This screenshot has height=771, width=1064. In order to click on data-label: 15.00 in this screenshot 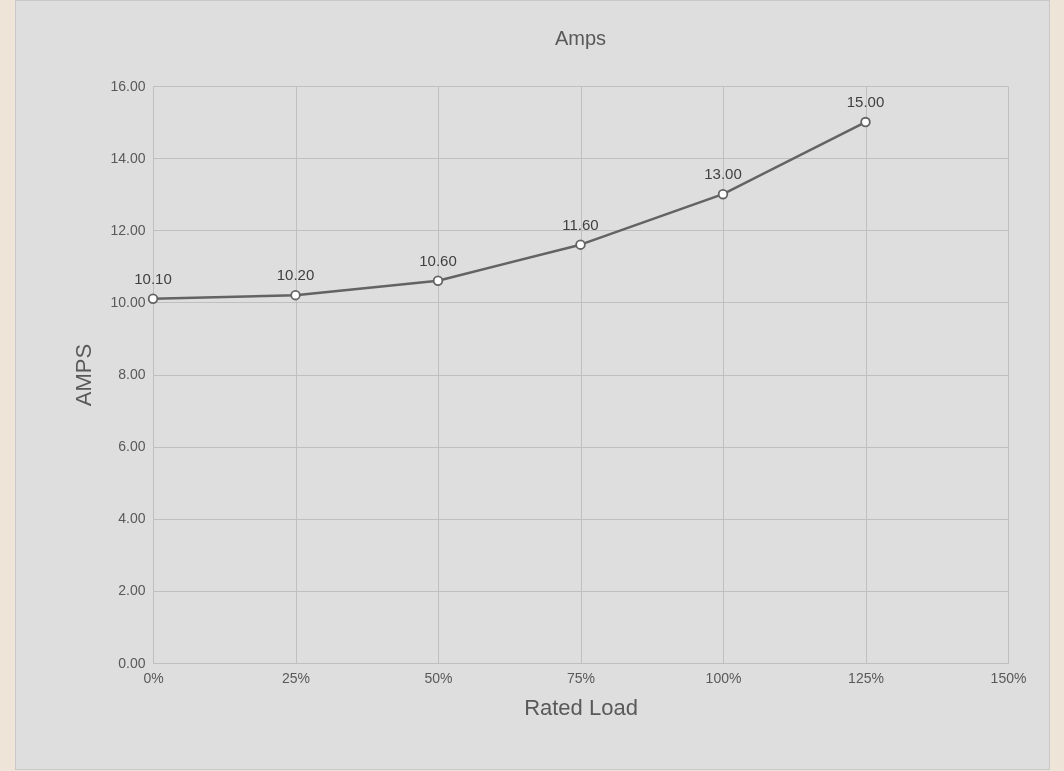, I will do `click(865, 102)`.